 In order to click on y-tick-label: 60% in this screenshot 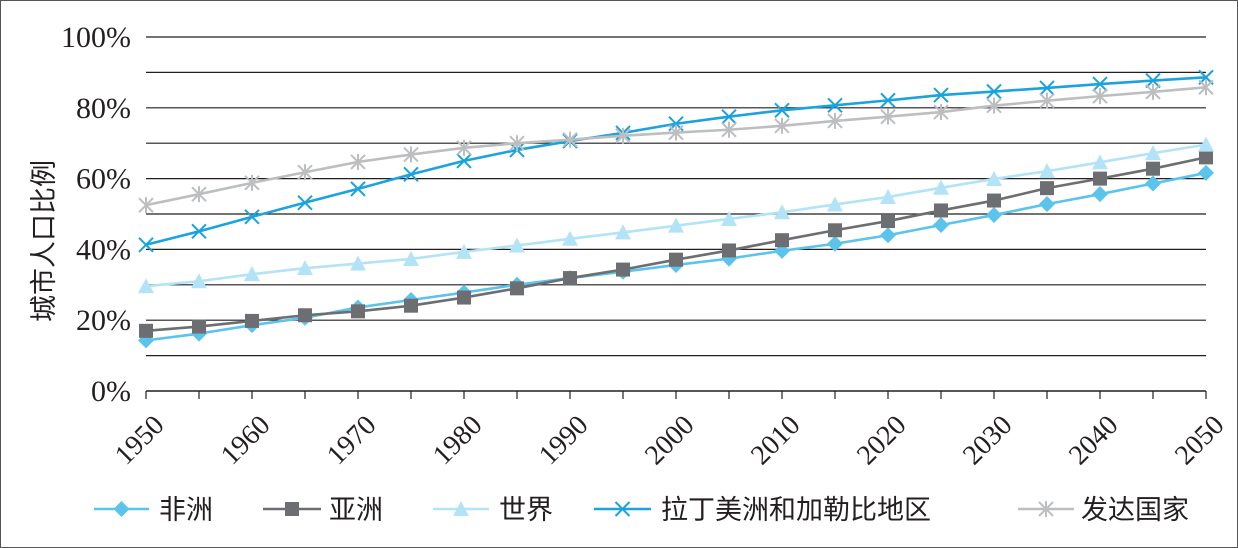, I will do `click(103, 179)`.